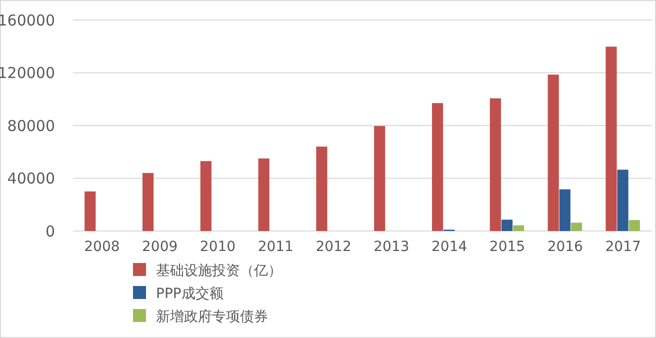 The height and width of the screenshot is (338, 656). I want to click on x-tick-label: 2013, so click(392, 247).